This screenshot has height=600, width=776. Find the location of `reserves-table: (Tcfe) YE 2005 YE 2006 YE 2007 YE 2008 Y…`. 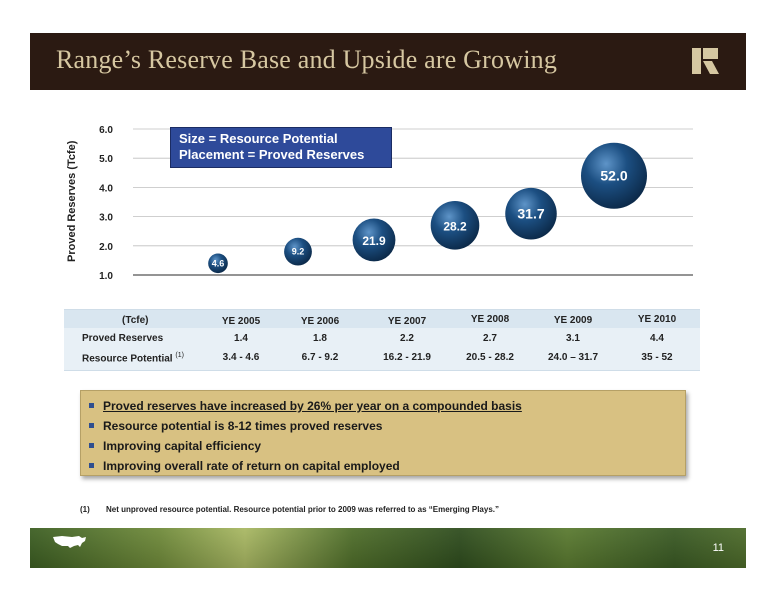

reserves-table: (Tcfe) YE 2005 YE 2006 YE 2007 YE 2008 Y… is located at coordinates (382, 340).